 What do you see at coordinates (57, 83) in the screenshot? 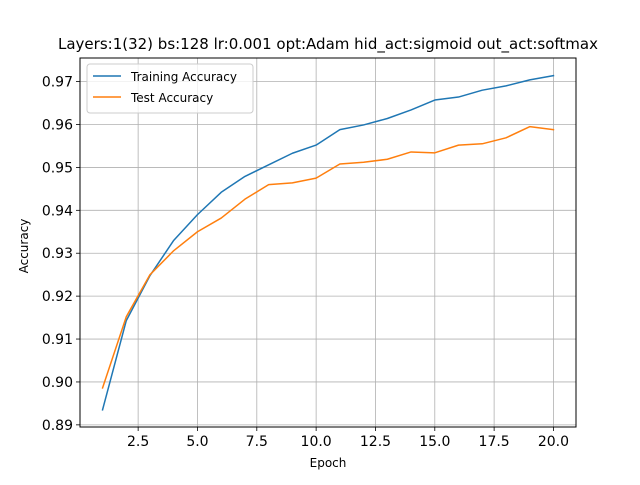
I see `y-tick-label: 0.97` at bounding box center [57, 83].